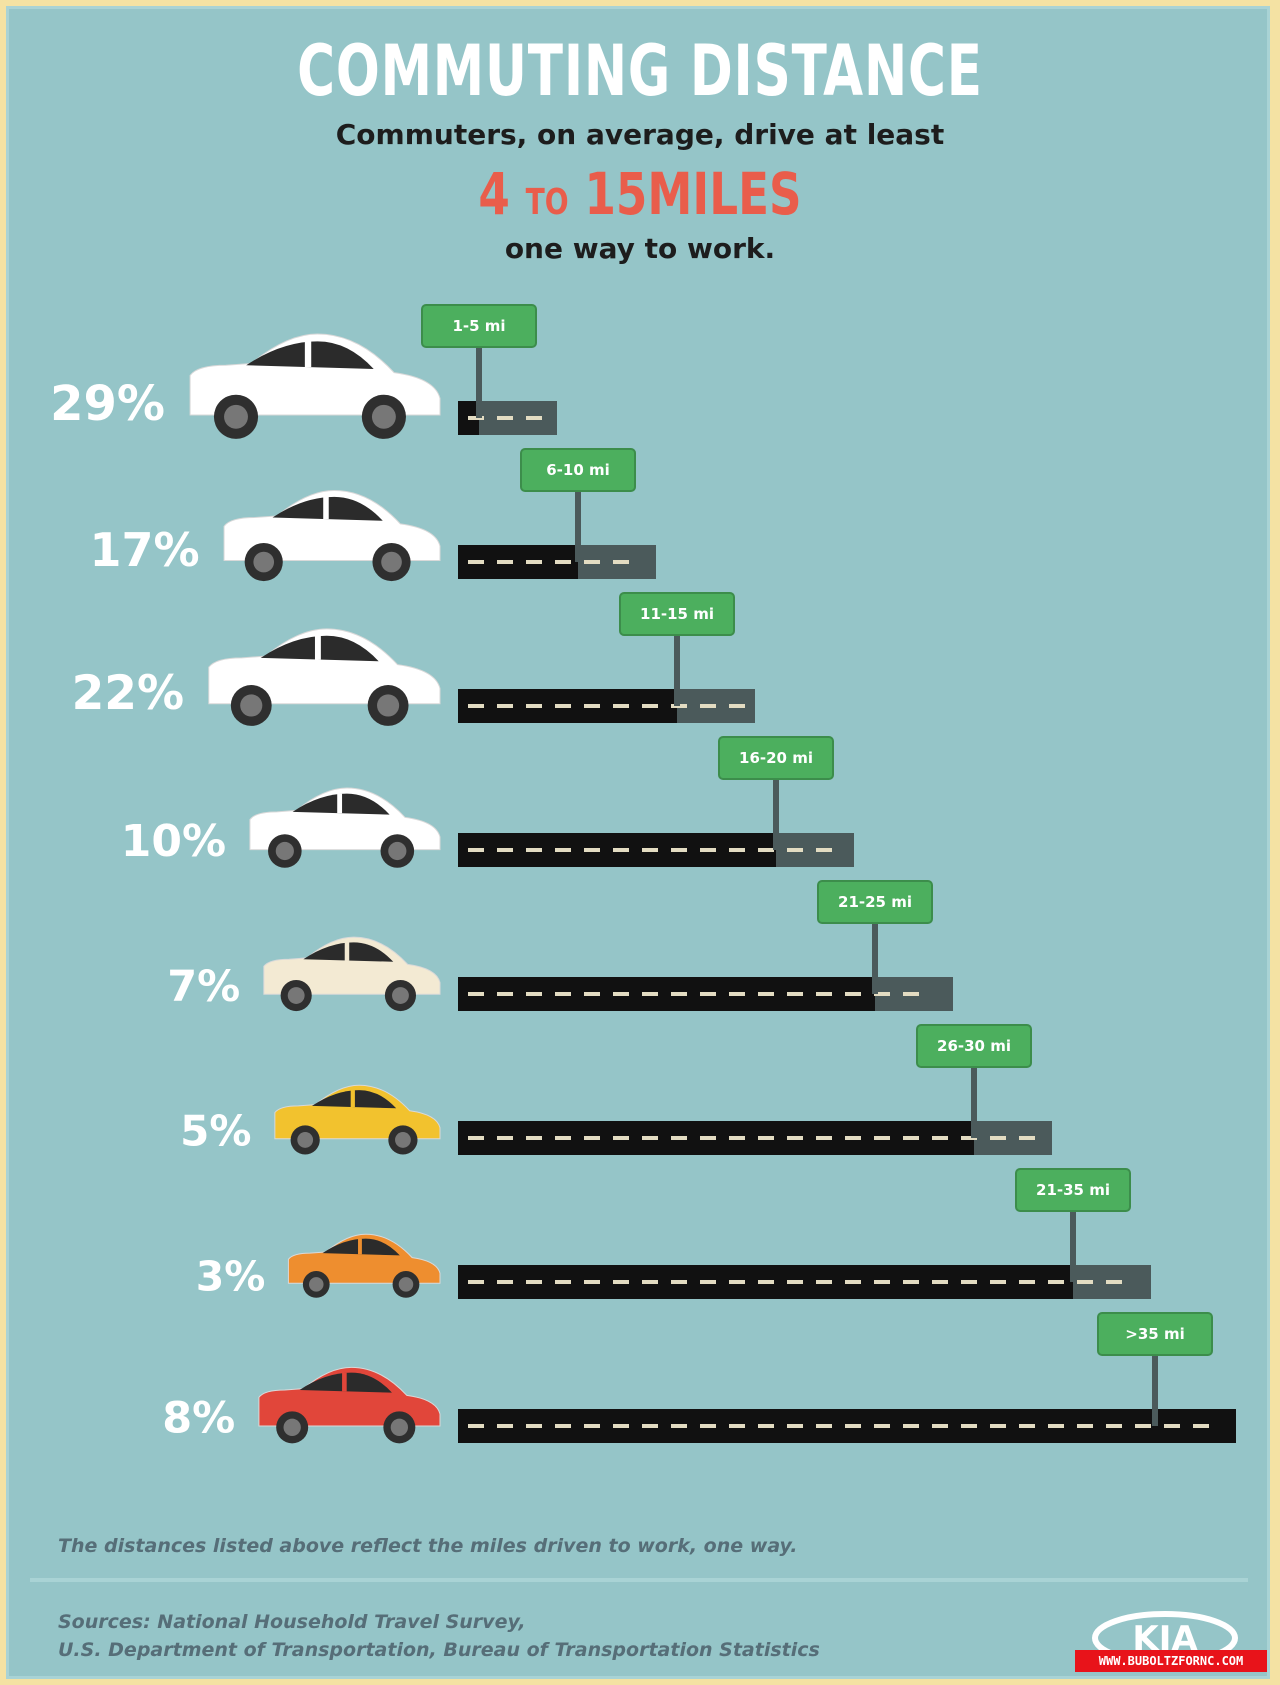 The width and height of the screenshot is (1280, 1685). I want to click on road-segment, so click(666, 994).